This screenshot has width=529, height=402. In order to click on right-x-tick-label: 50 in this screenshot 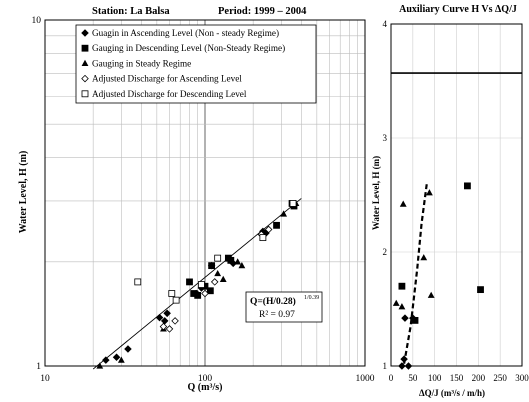, I will do `click(413, 378)`.